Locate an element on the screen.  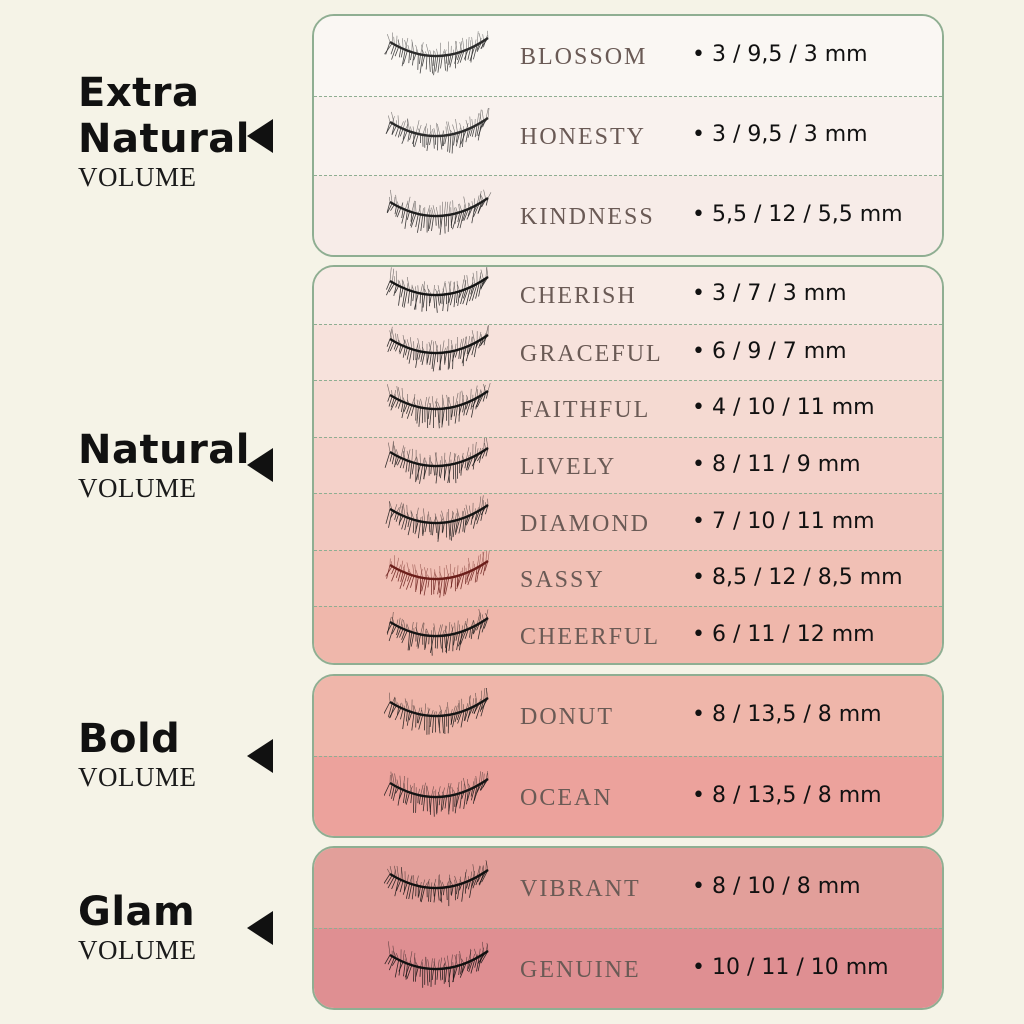
lash-row: BLOSSOM • 3 / 9,5 / 3 mm is located at coordinates (628, 56).